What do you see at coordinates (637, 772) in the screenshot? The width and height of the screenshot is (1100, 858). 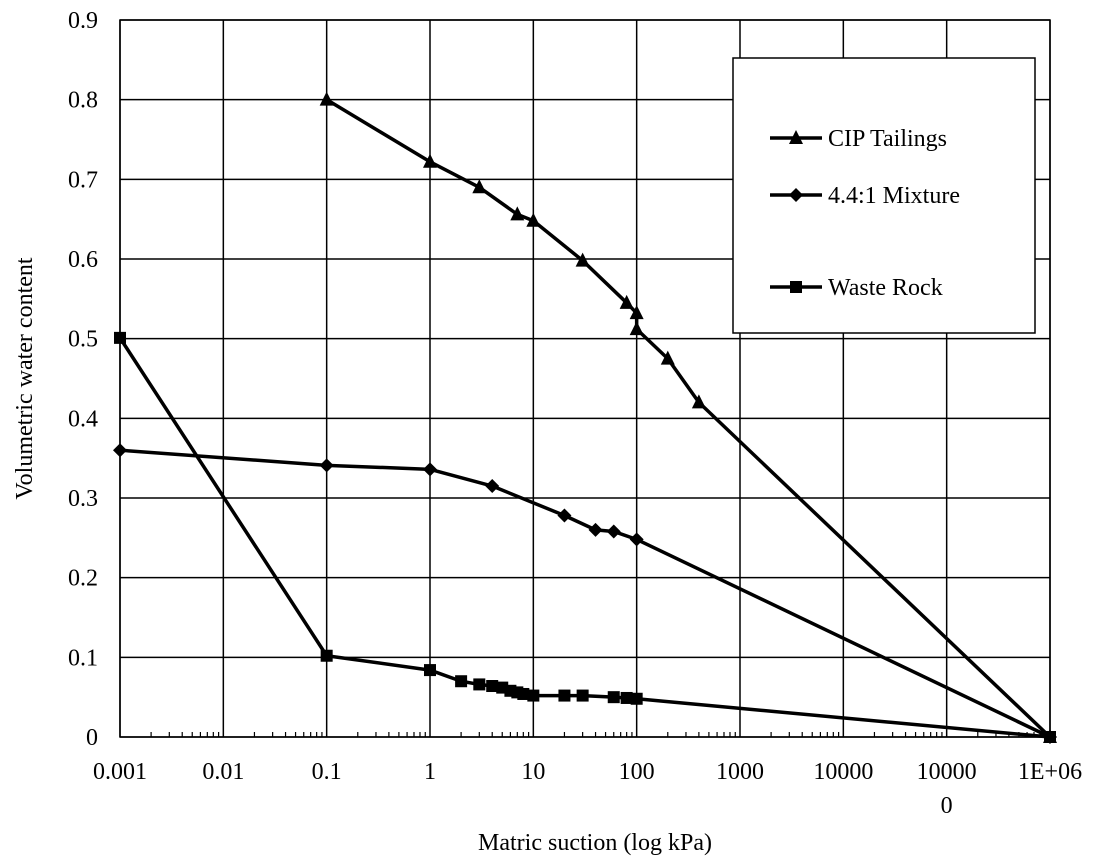 I see `x-tick-label-5: 100` at bounding box center [637, 772].